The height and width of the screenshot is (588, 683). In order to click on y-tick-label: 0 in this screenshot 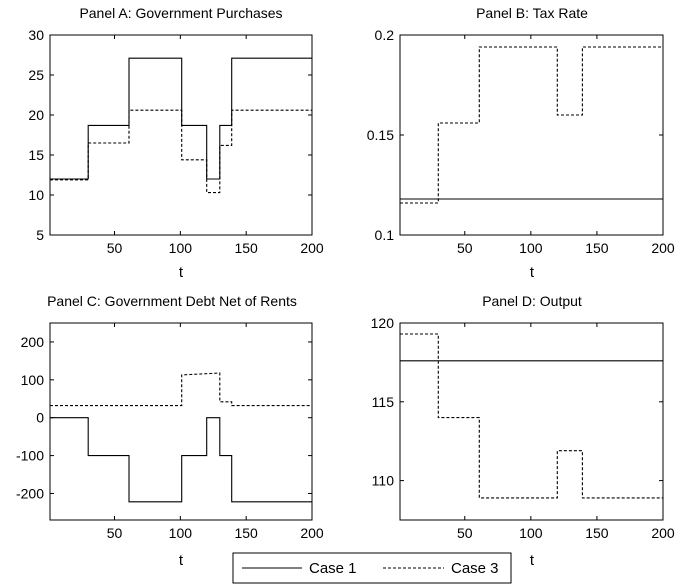, I will do `click(40, 418)`.